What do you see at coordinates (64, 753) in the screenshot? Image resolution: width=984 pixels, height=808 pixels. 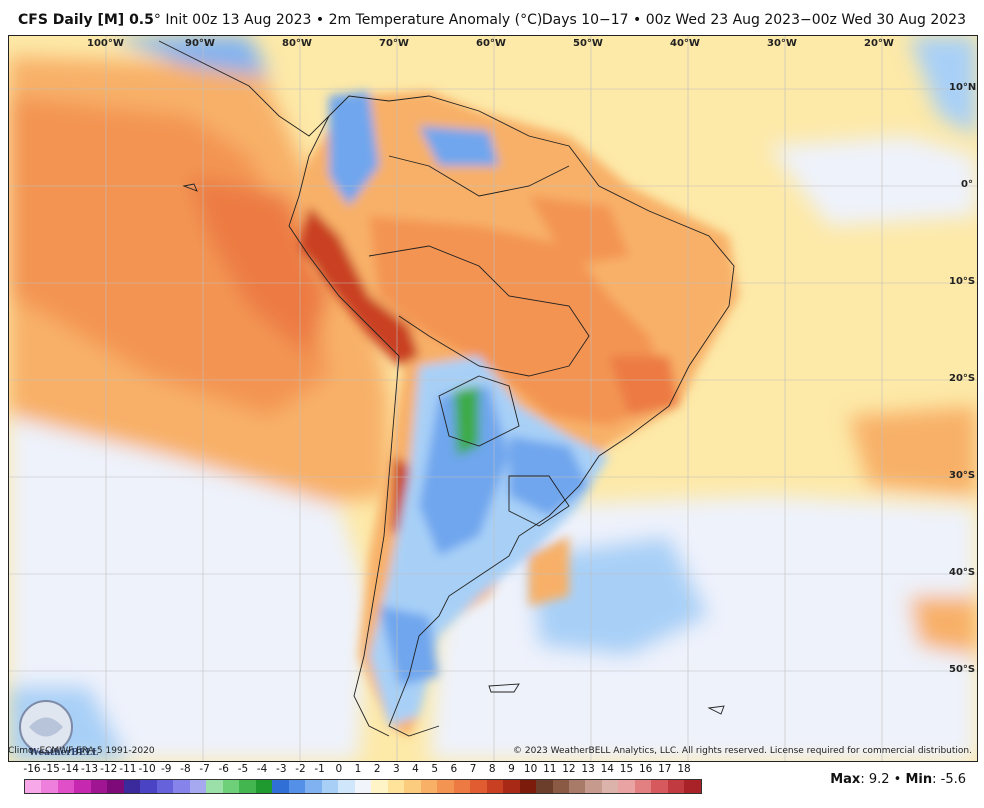 I see `logo-wordmark: WeatherBELL` at bounding box center [64, 753].